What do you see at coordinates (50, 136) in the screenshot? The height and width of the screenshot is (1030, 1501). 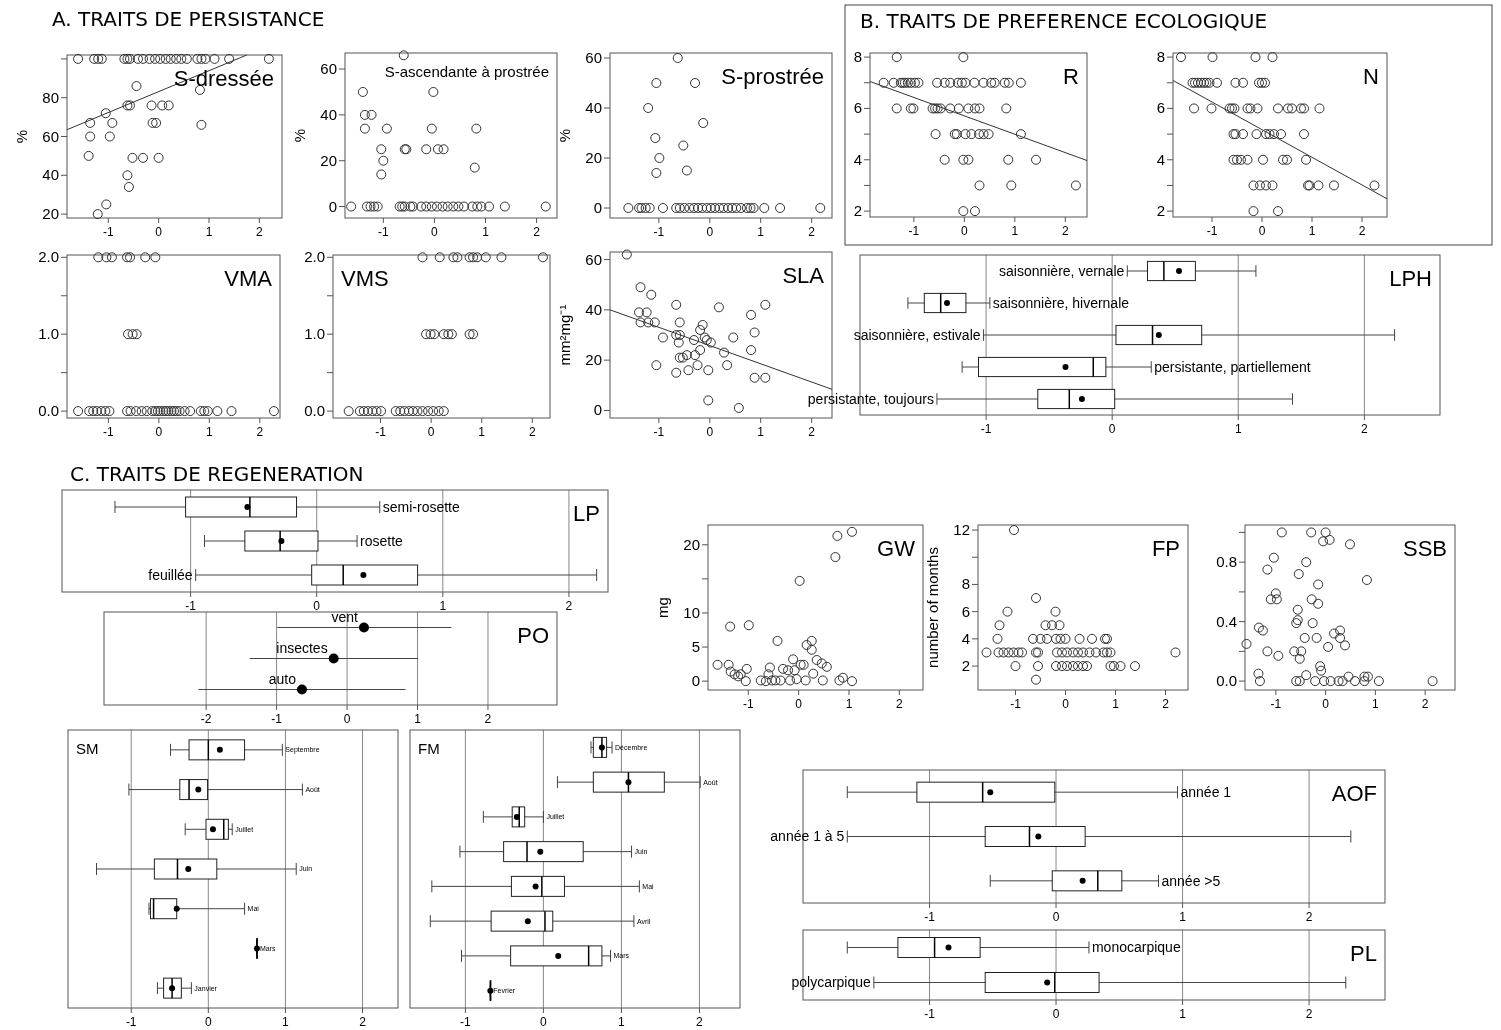 I see `y-tick-label: 60` at bounding box center [50, 136].